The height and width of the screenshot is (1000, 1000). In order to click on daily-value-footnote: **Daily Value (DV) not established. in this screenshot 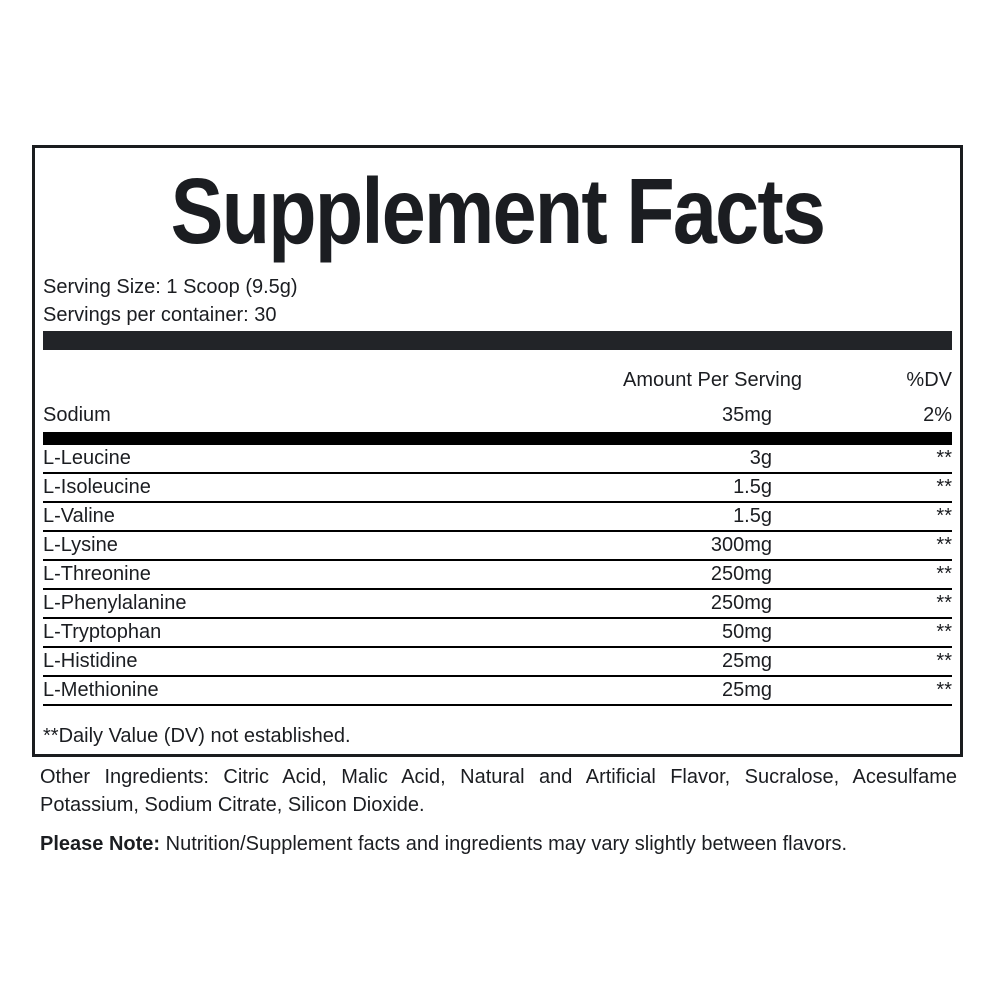, I will do `click(197, 736)`.